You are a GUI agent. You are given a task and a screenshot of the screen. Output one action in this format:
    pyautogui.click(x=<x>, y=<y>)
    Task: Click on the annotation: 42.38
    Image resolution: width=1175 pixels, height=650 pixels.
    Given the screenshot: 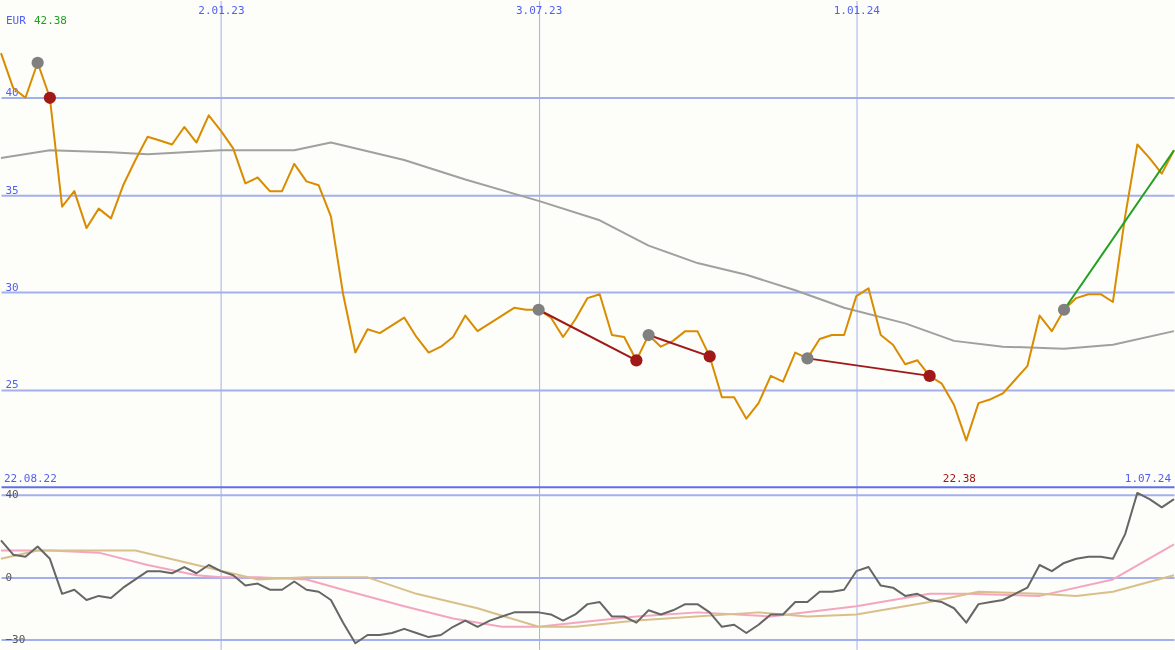 What is the action you would take?
    pyautogui.click(x=50, y=20)
    